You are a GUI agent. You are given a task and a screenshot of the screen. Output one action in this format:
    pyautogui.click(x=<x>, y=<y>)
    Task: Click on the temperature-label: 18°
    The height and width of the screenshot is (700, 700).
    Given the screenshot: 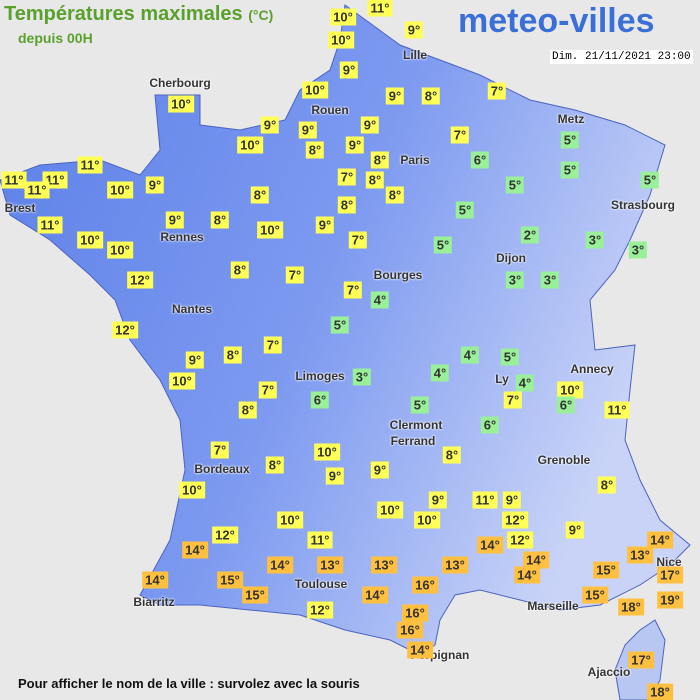 What is the action you would take?
    pyautogui.click(x=660, y=691)
    